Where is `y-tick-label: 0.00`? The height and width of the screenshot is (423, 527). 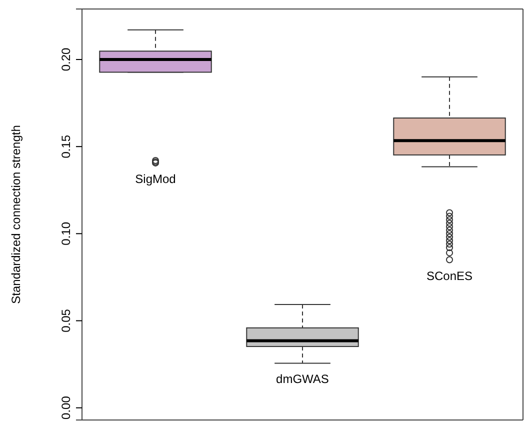
y-tick-label: 0.00 is located at coordinates (66, 408).